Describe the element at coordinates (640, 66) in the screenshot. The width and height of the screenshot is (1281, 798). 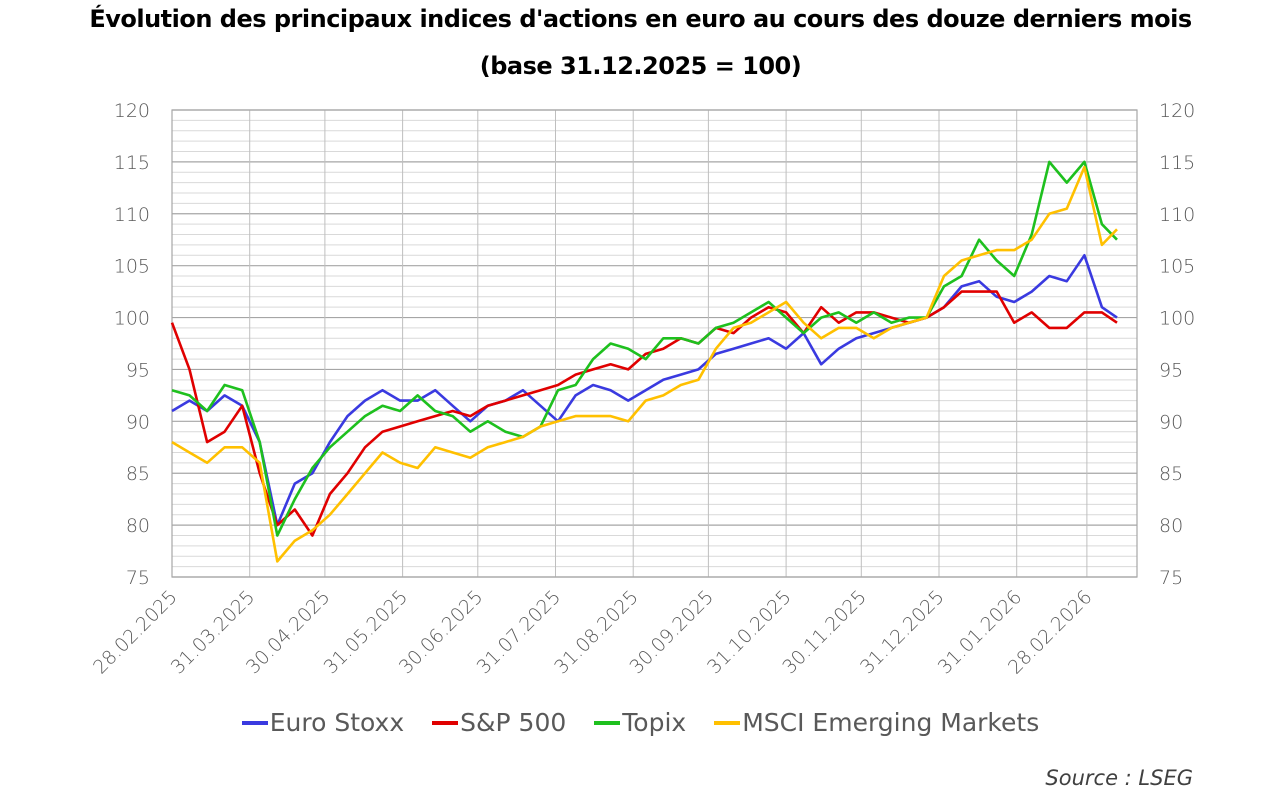
I see `chart-subtitle: (base 31.12.2025 = 100)` at that location.